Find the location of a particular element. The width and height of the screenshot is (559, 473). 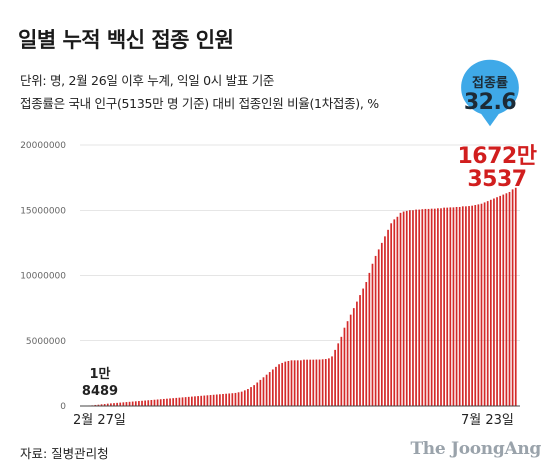

brand-logo: The JoongAng is located at coordinates (475, 449).